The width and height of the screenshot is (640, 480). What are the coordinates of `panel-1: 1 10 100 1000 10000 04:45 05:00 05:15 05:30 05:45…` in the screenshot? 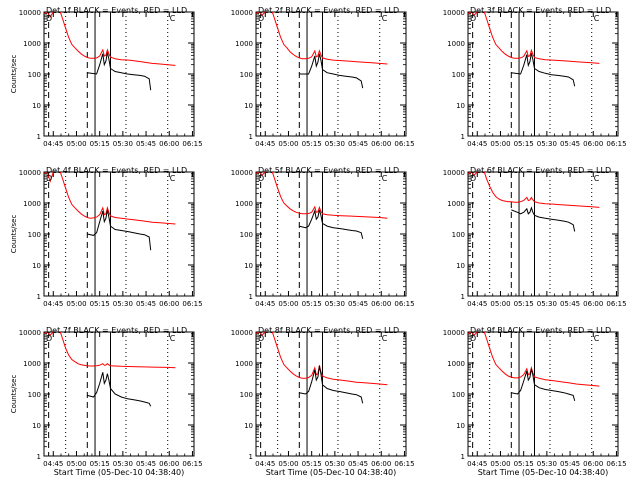 It's located at (106, 77).